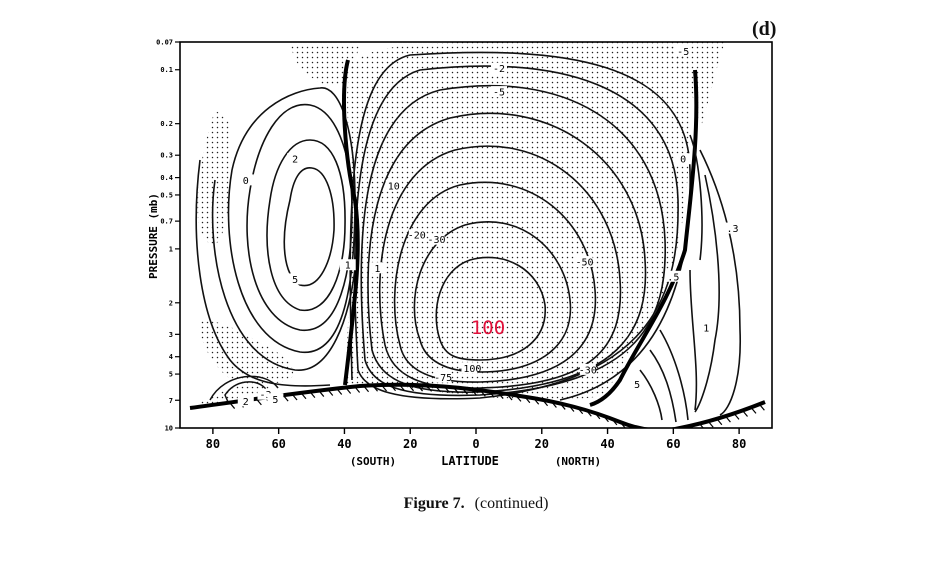 The image size is (952, 571). I want to click on contour-label-19: 5, so click(637, 385).